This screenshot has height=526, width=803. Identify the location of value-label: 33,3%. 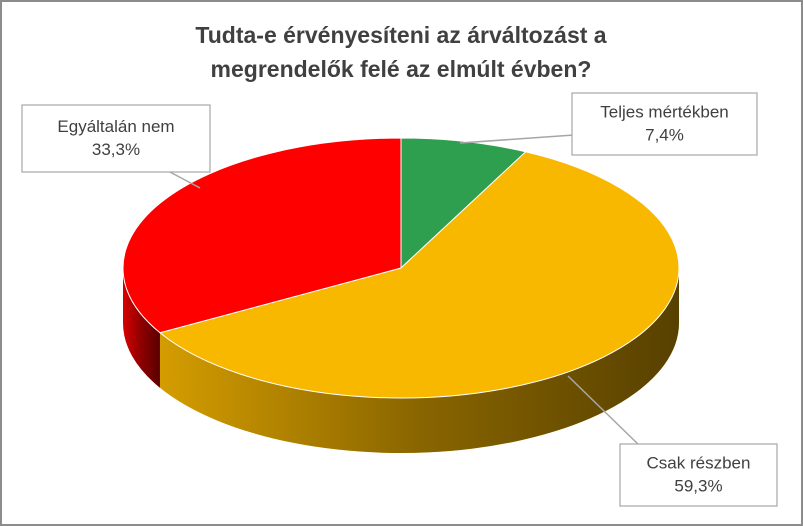
(116, 149).